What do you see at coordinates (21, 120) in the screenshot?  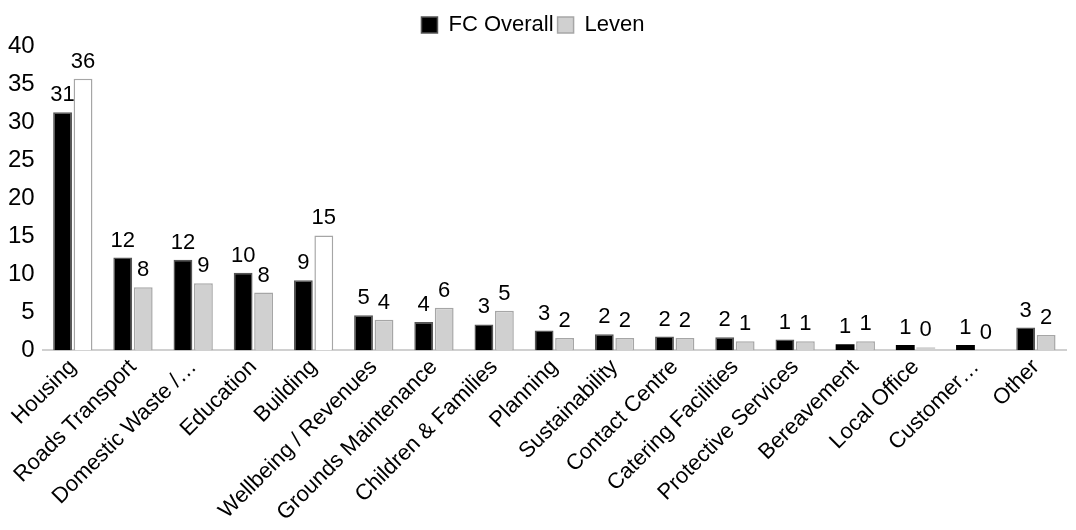 I see `y-tick-label: 30` at bounding box center [21, 120].